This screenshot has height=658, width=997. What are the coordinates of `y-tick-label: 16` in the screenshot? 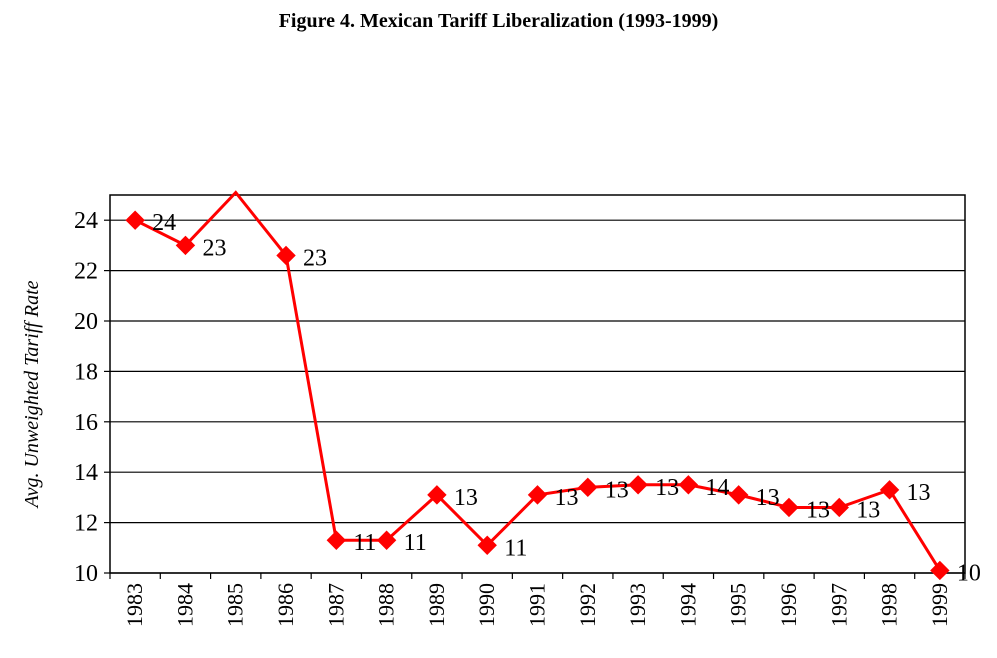 It's located at (86, 423).